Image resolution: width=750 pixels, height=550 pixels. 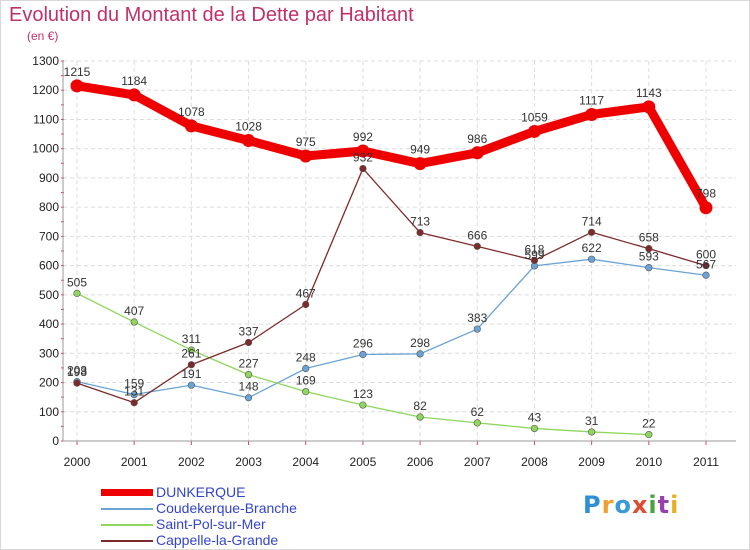 I want to click on y-tick-label: 1300, so click(x=45, y=61).